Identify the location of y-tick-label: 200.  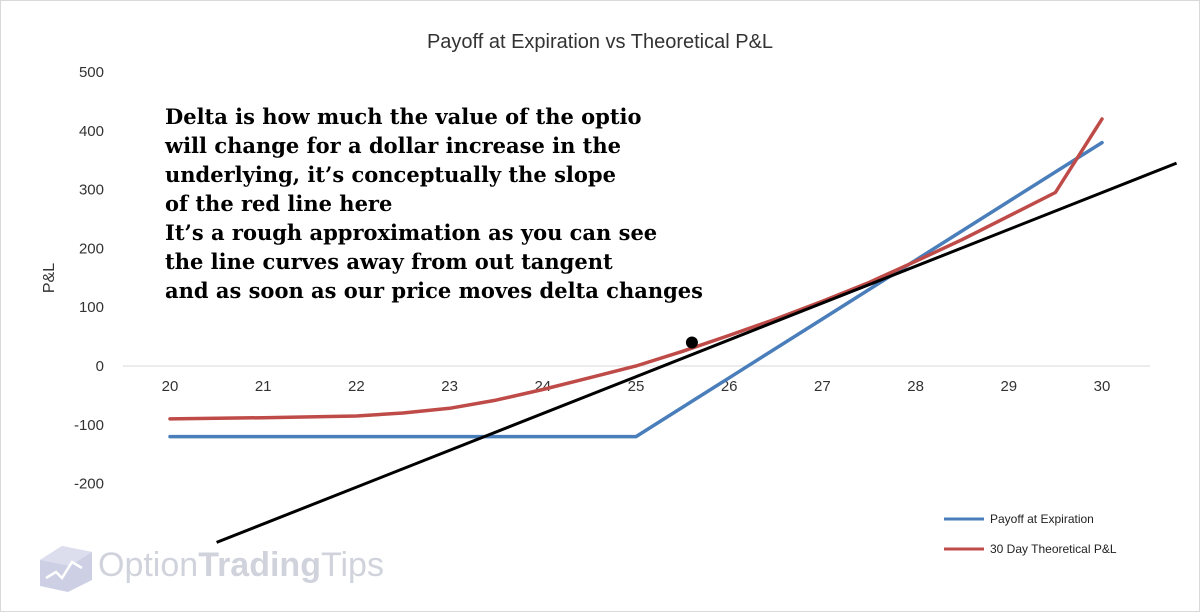
(91, 248).